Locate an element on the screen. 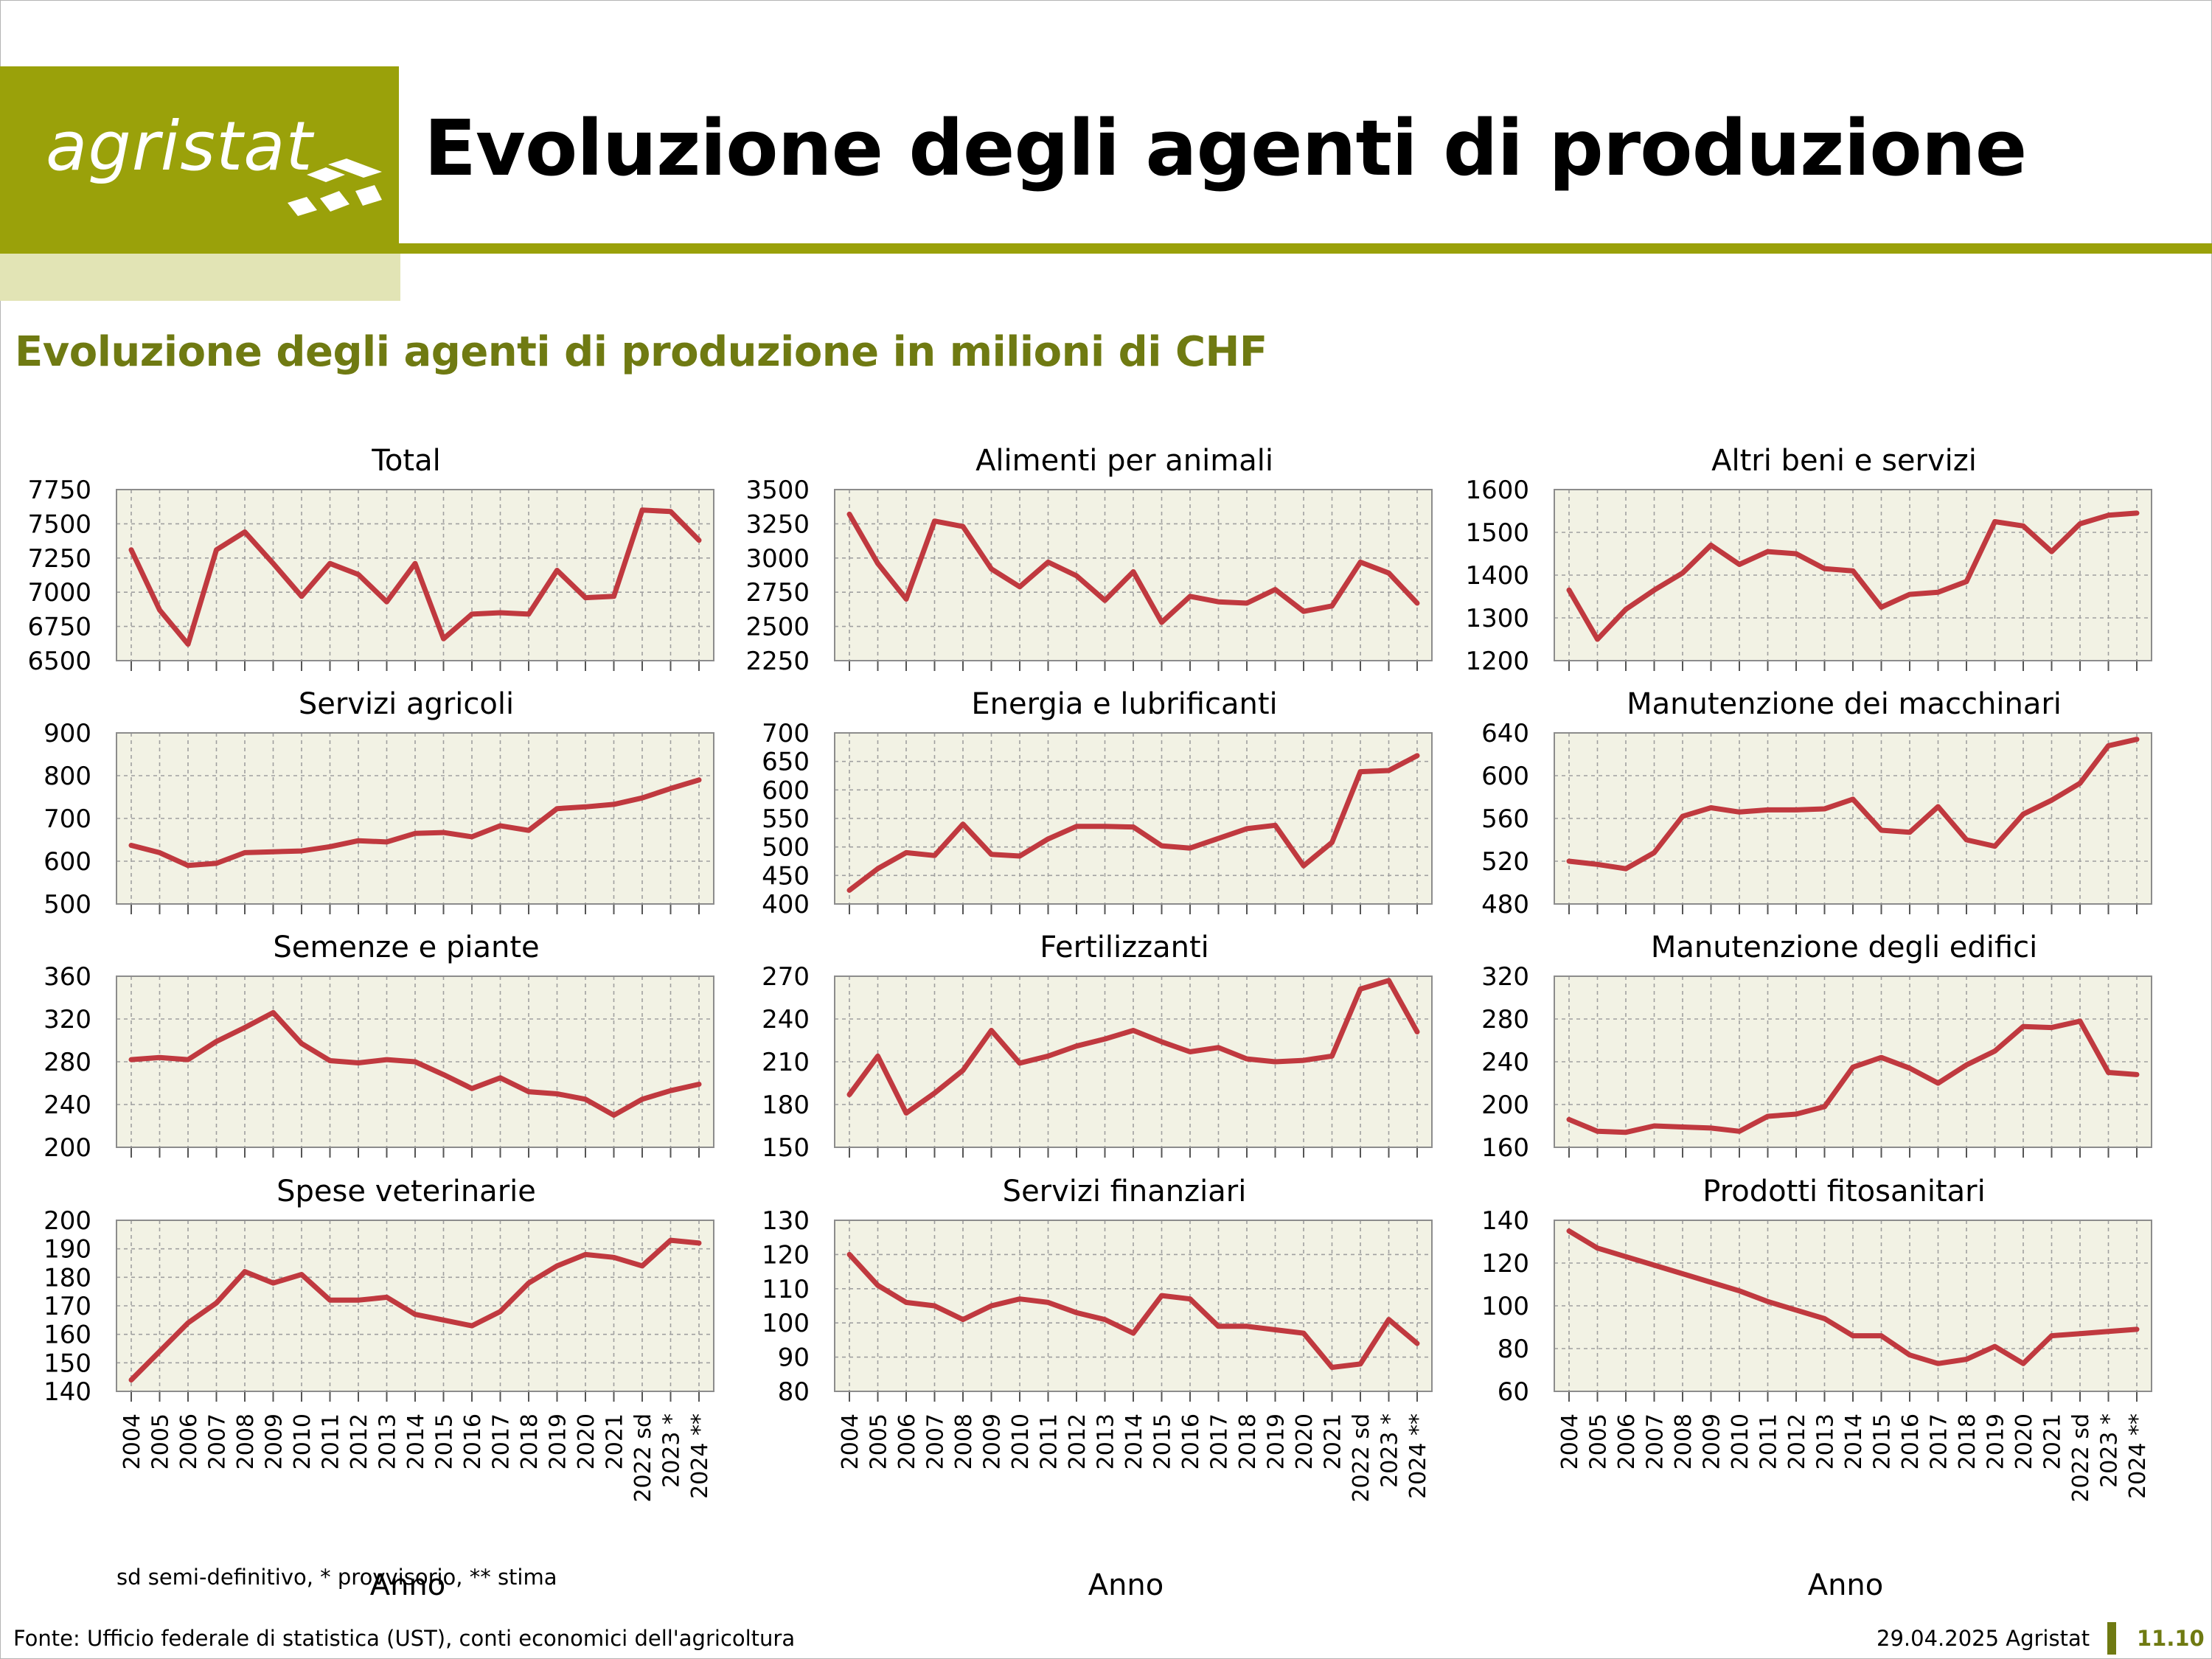 The height and width of the screenshot is (1659, 2212). y-tick-label: 1500 is located at coordinates (1497, 533).